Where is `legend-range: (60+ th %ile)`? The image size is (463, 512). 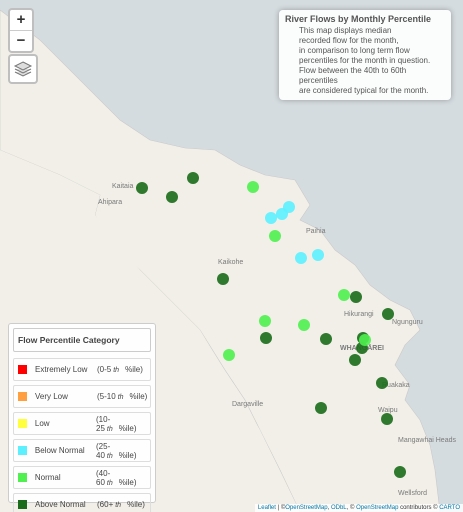 legend-range: (60+ th %ile) is located at coordinates (121, 504).